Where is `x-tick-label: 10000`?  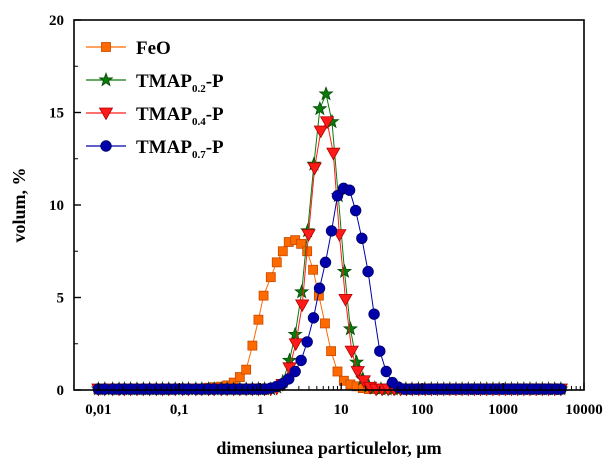 x-tick-label: 10000 is located at coordinates (584, 410).